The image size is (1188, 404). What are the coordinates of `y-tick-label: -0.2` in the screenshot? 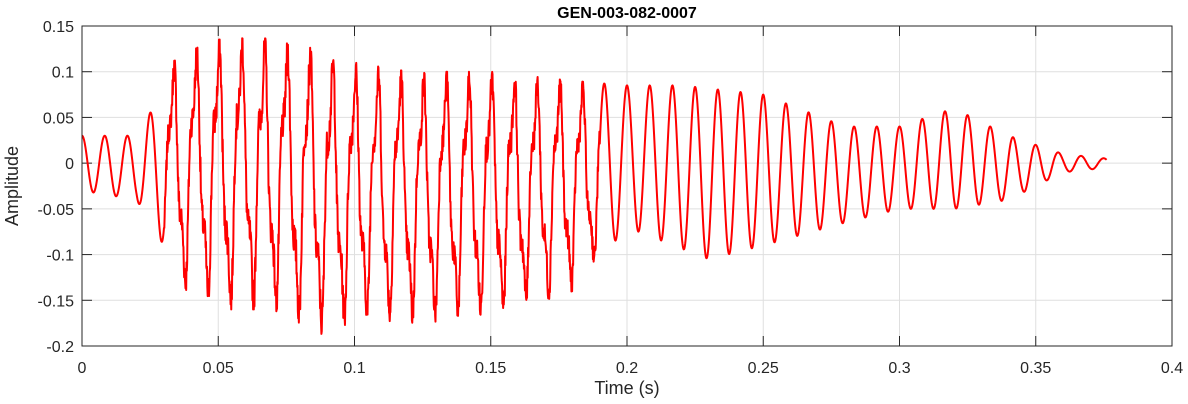 It's located at (60, 347).